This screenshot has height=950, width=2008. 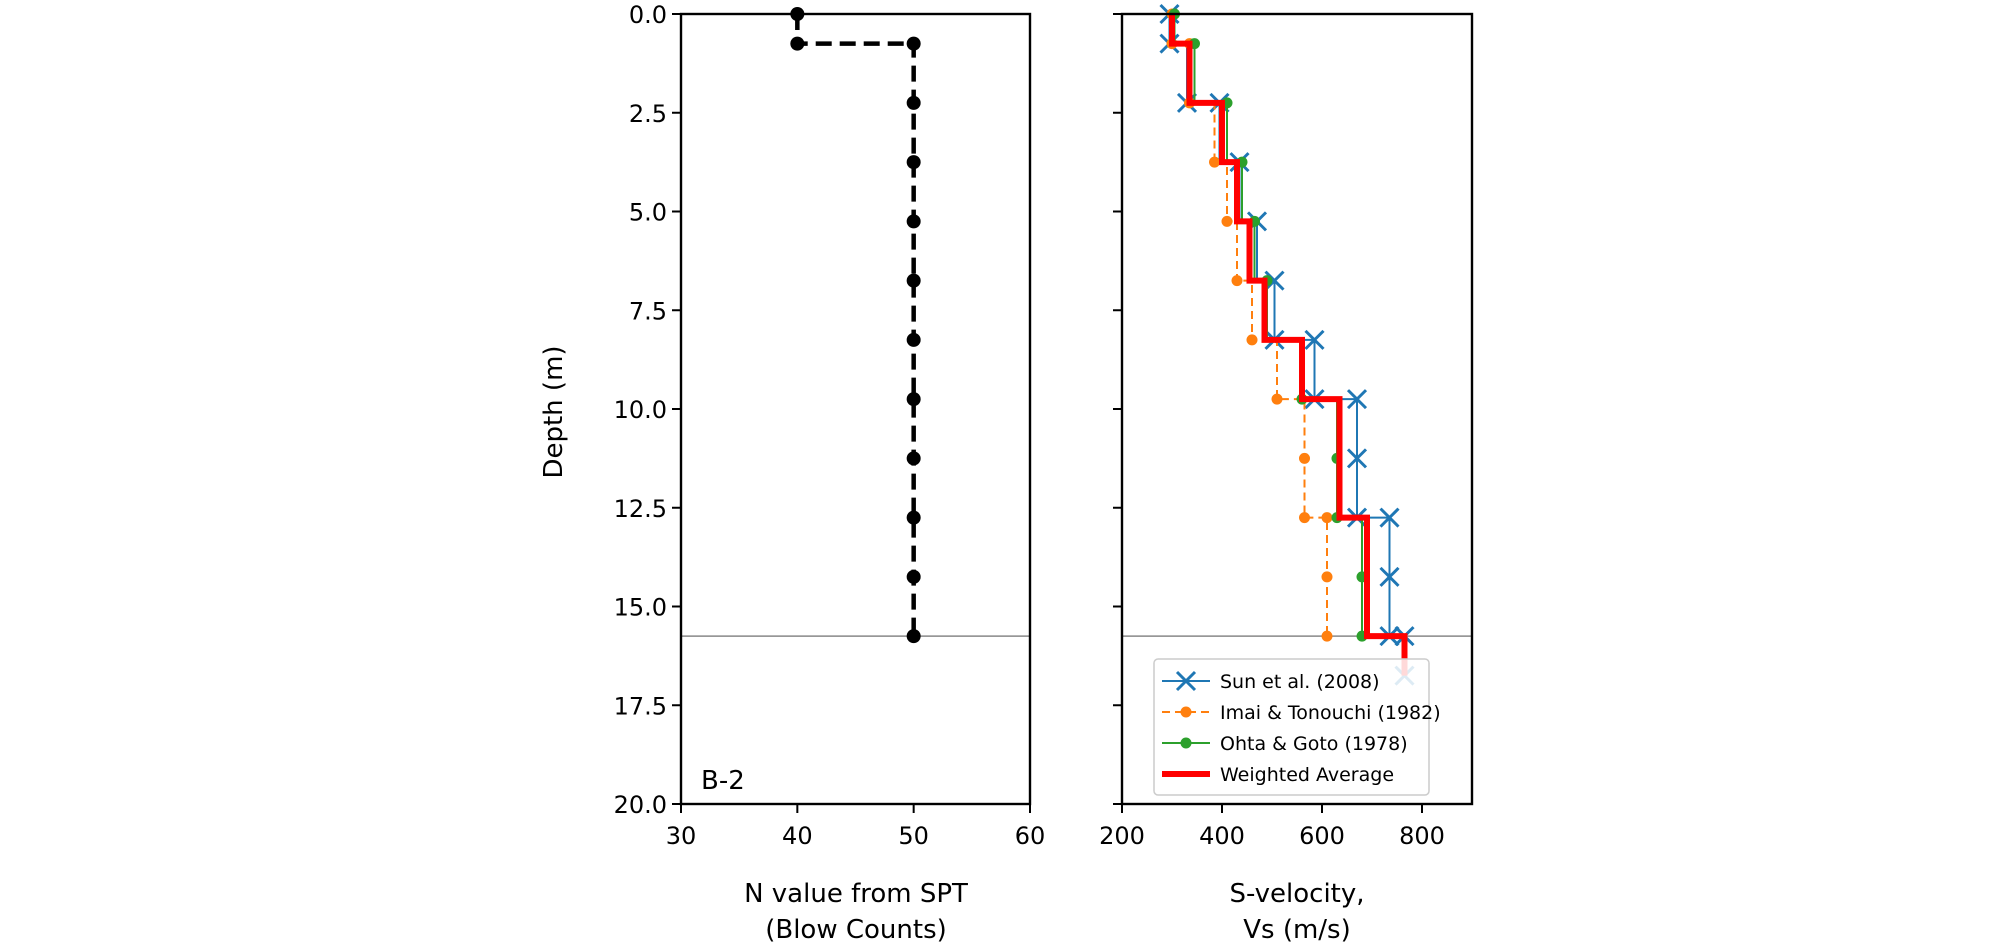 What do you see at coordinates (1117, 409) in the screenshot?
I see `velocity-y-ticks` at bounding box center [1117, 409].